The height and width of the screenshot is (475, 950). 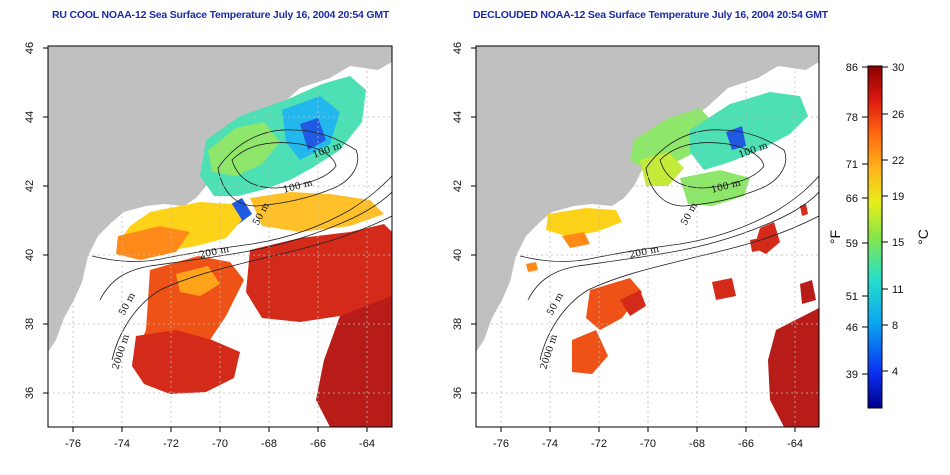 I want to click on colorbar-f-tick: 78, so click(x=852, y=118).